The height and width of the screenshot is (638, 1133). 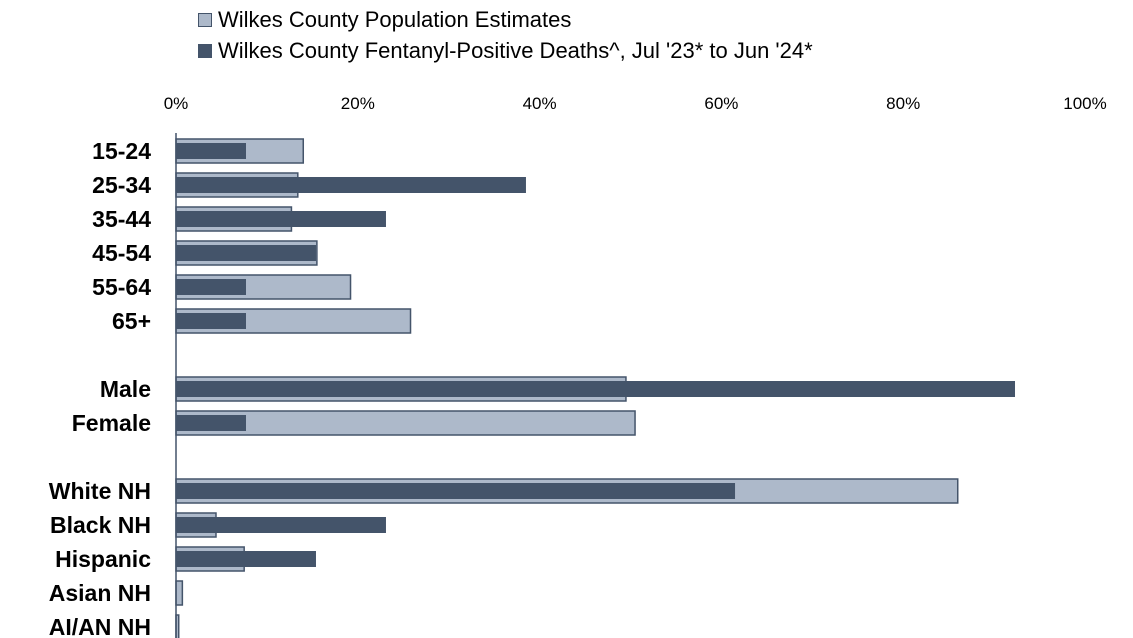 I want to click on category-label-15-24: 15-24, so click(x=121, y=151).